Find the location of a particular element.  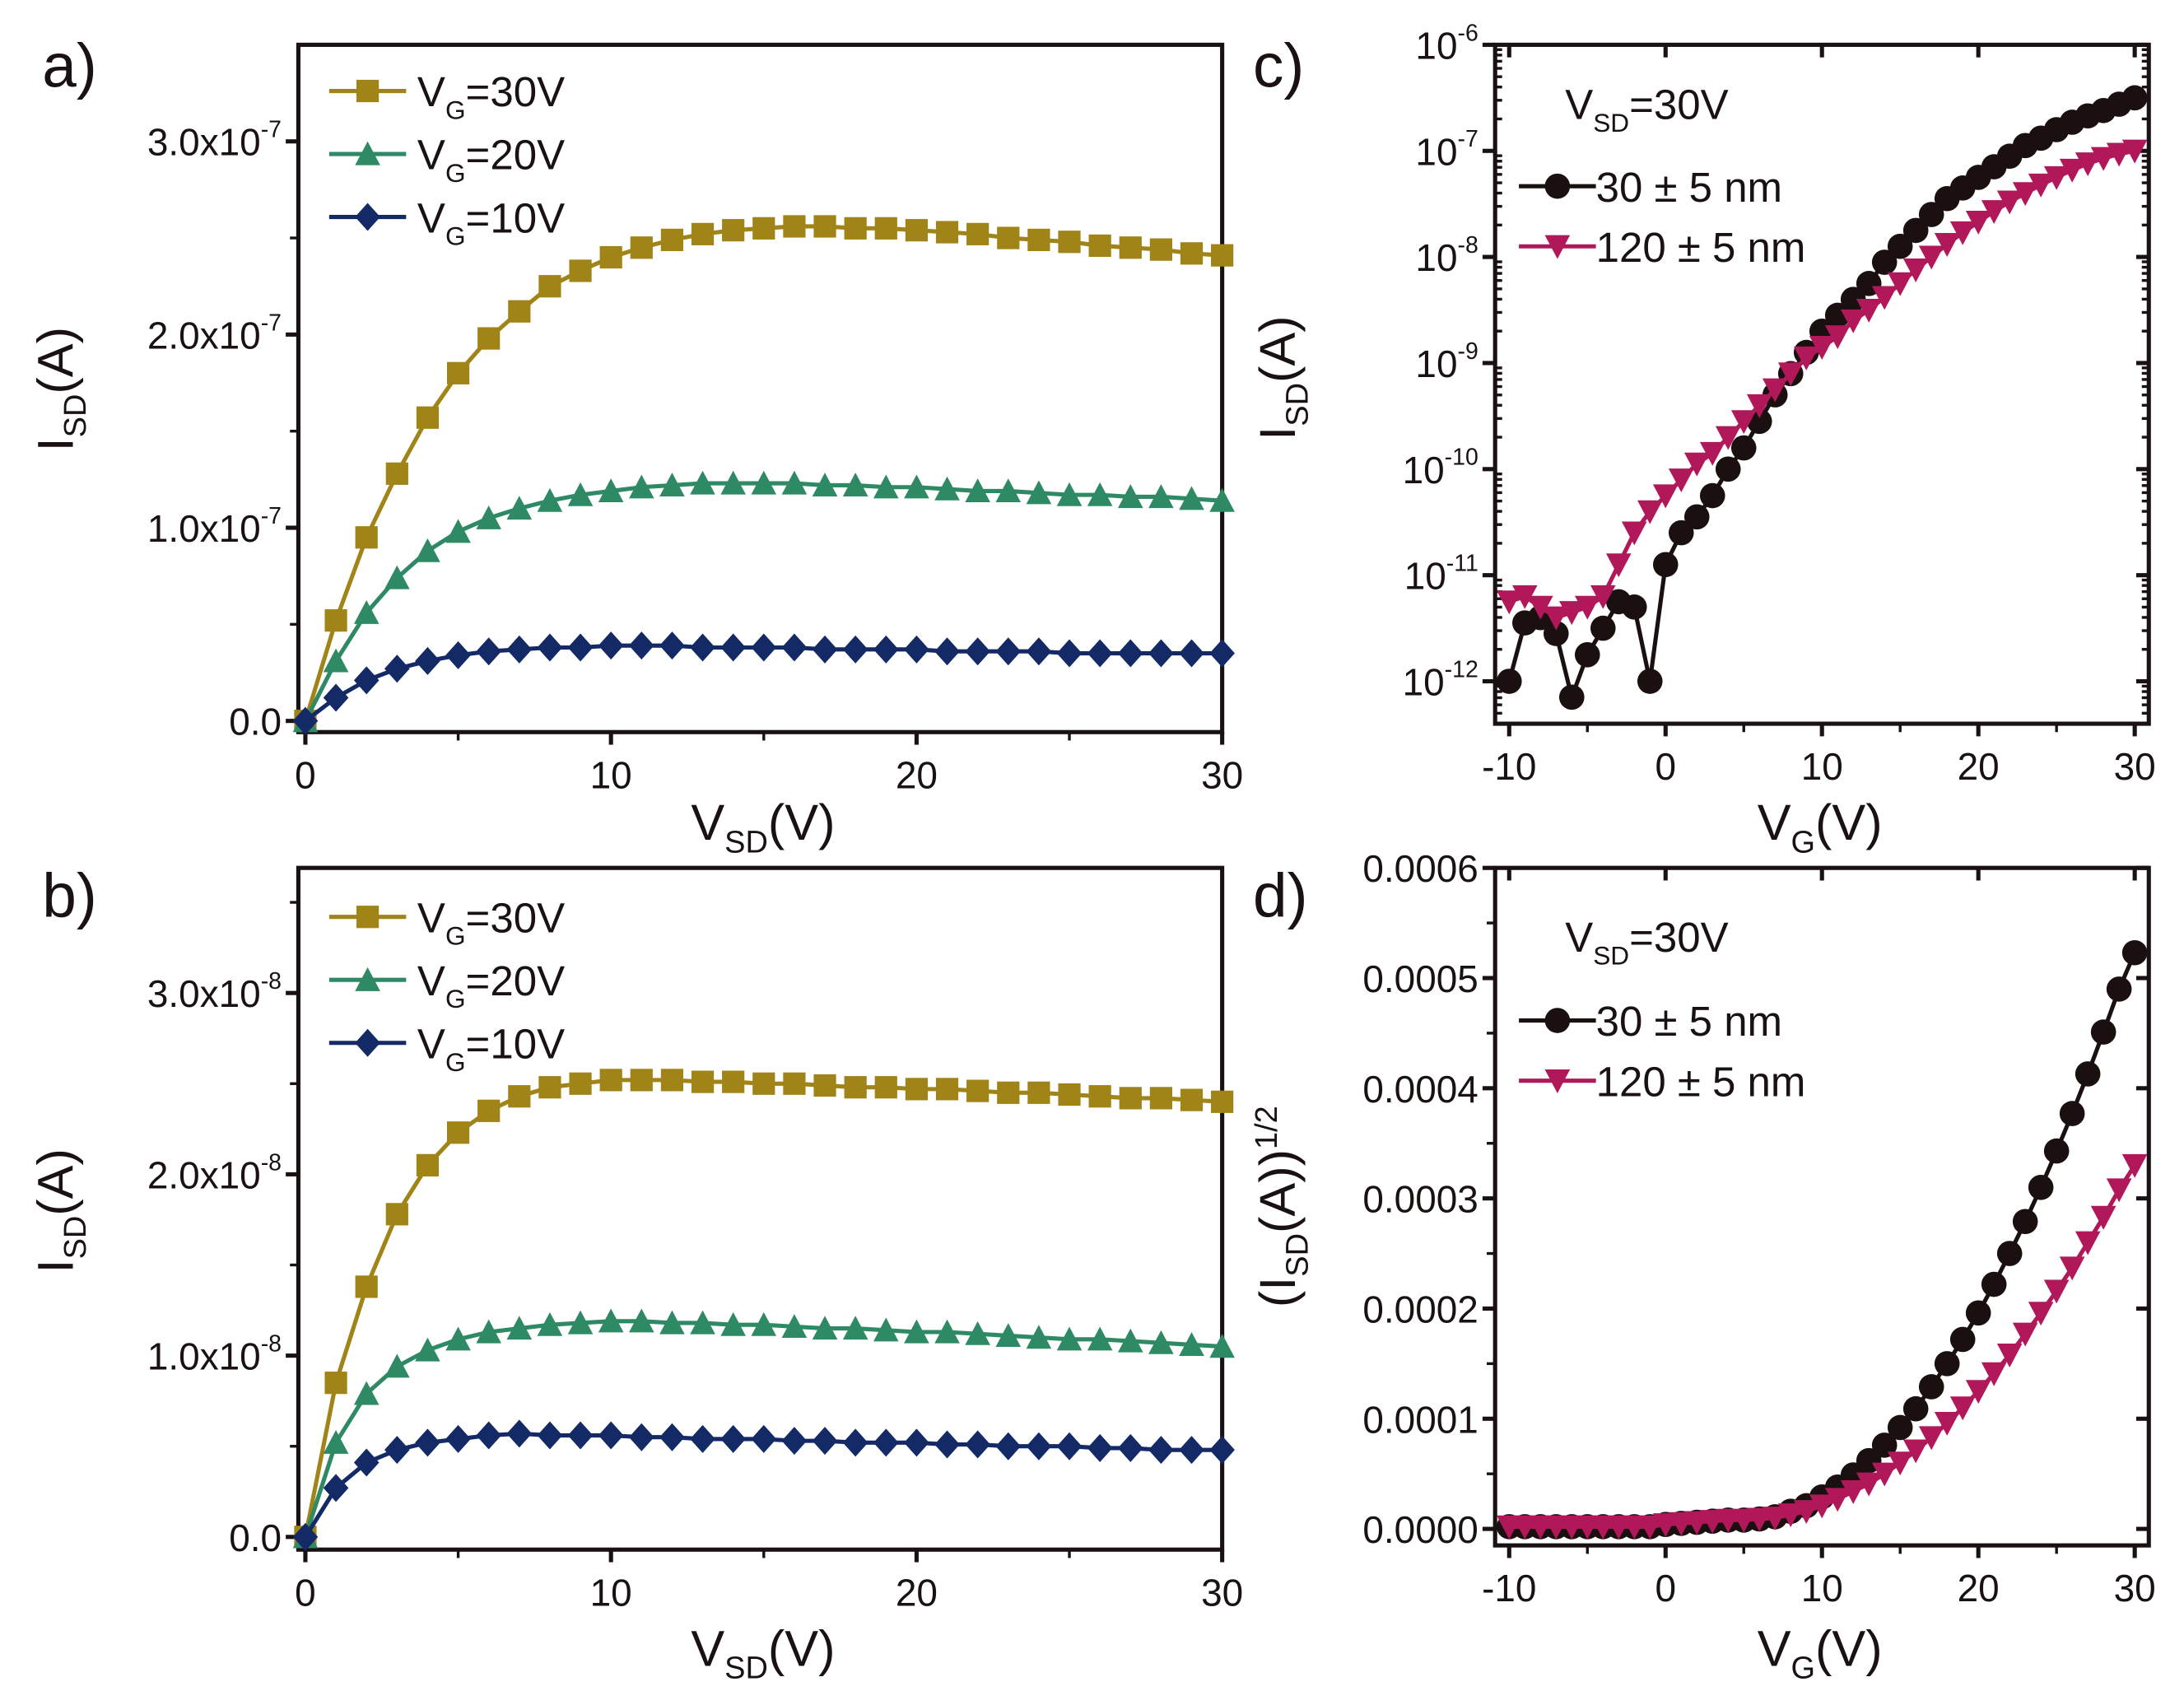

text-segment: 120 ± 5 nm is located at coordinates (1701, 247).